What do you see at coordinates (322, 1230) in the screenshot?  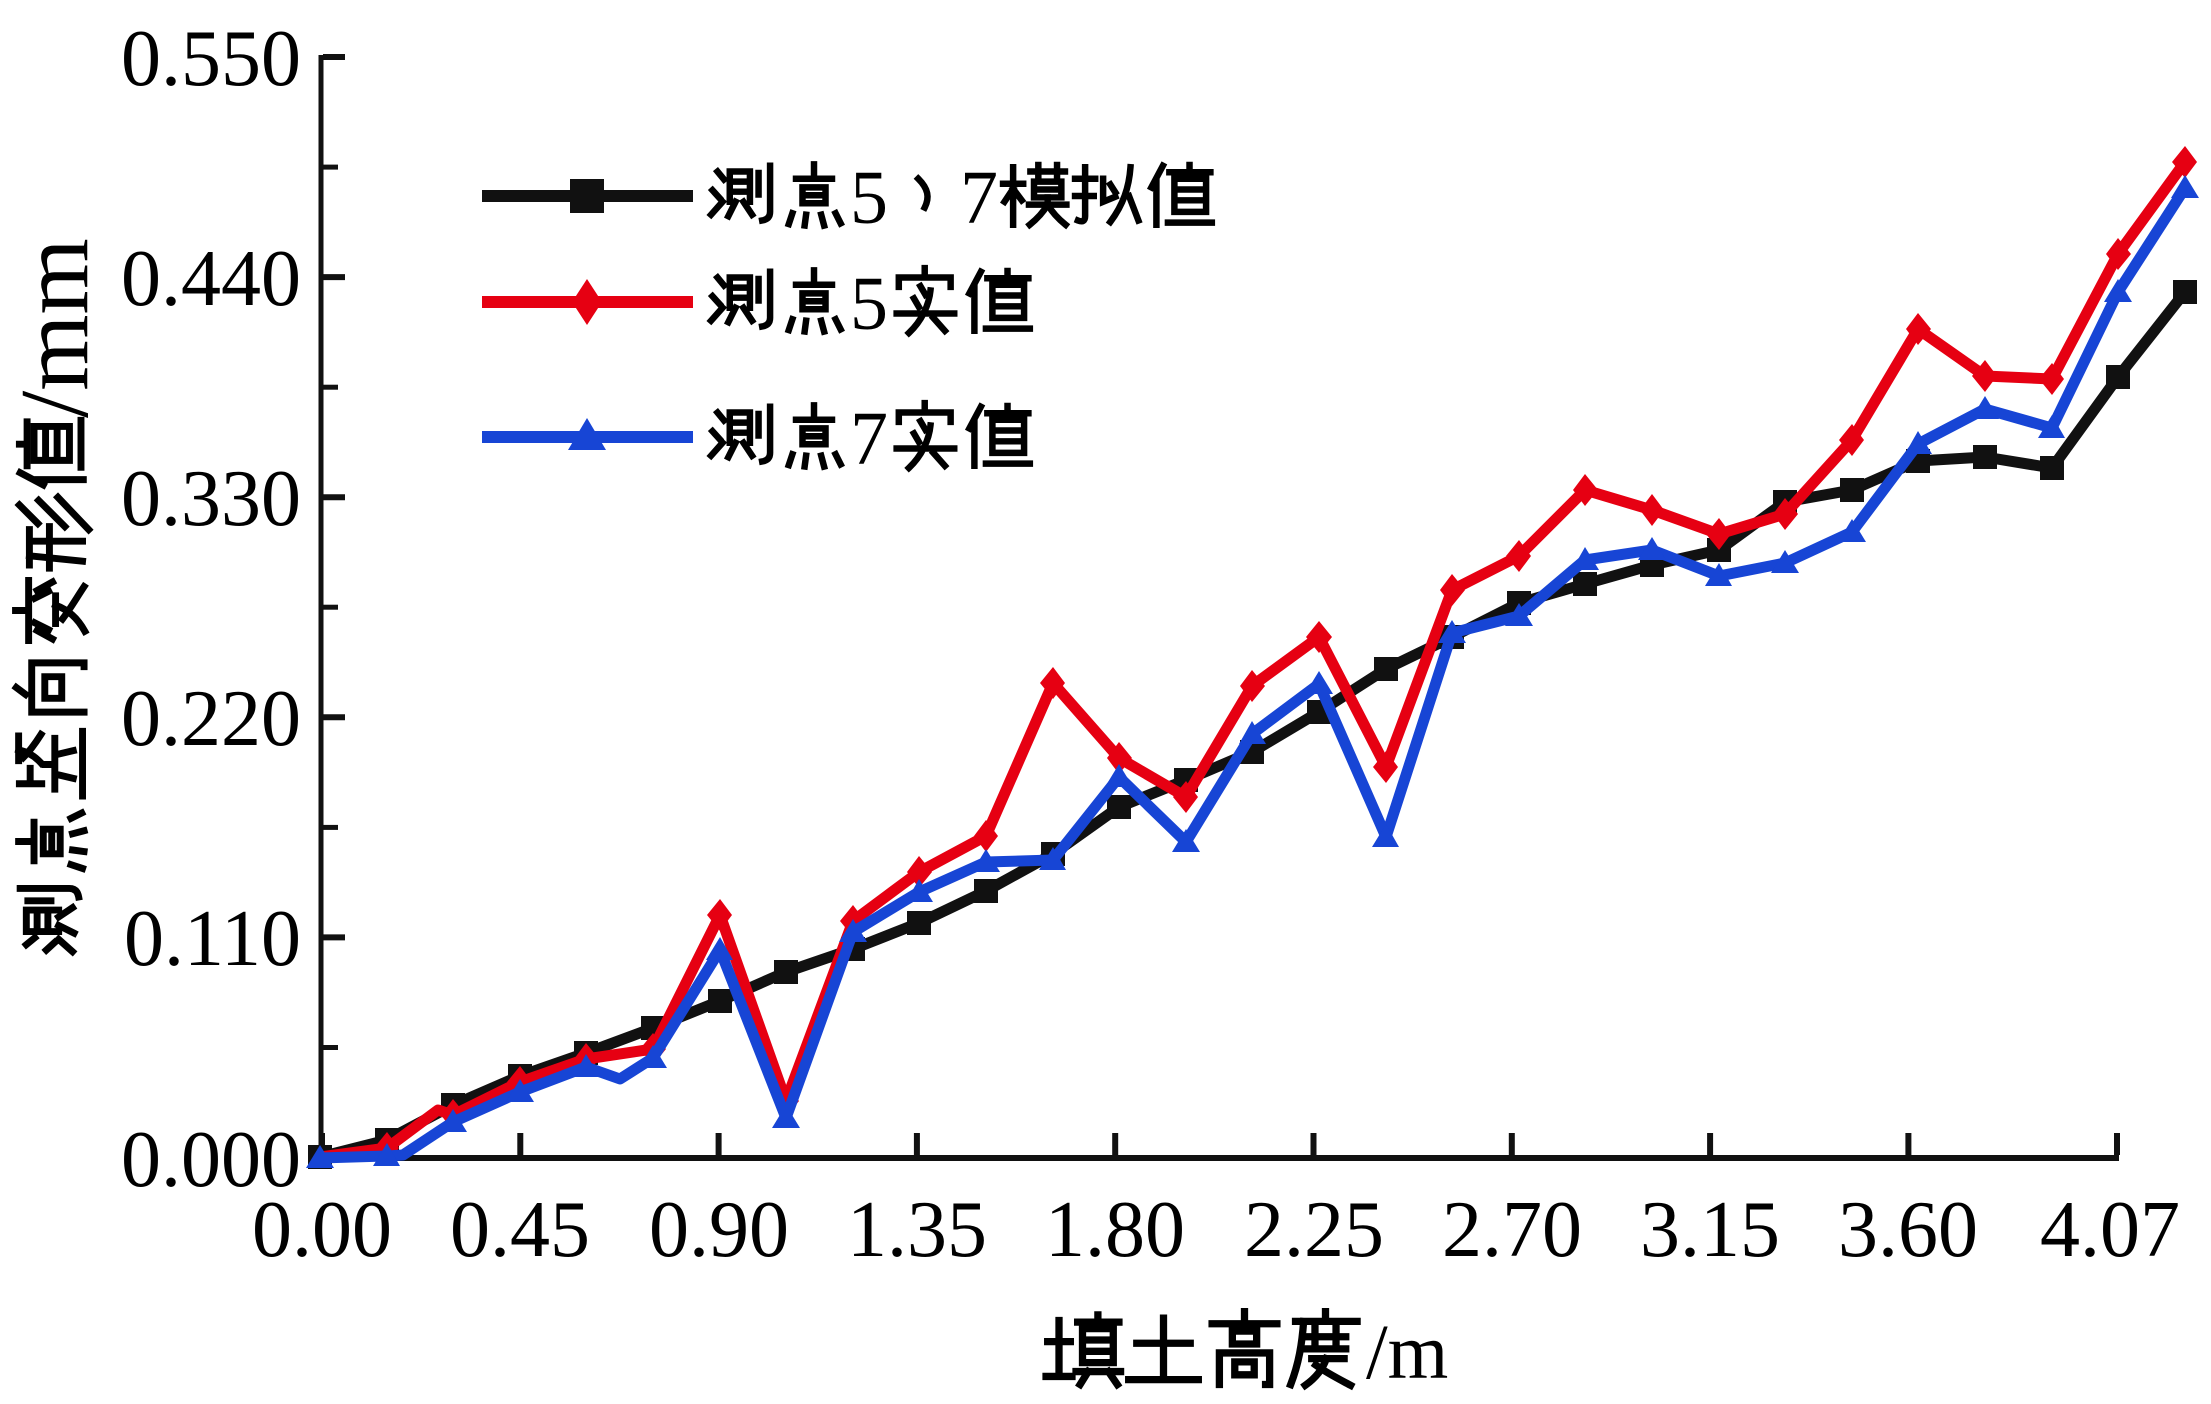 I see `svg-text: 0.00` at bounding box center [322, 1230].